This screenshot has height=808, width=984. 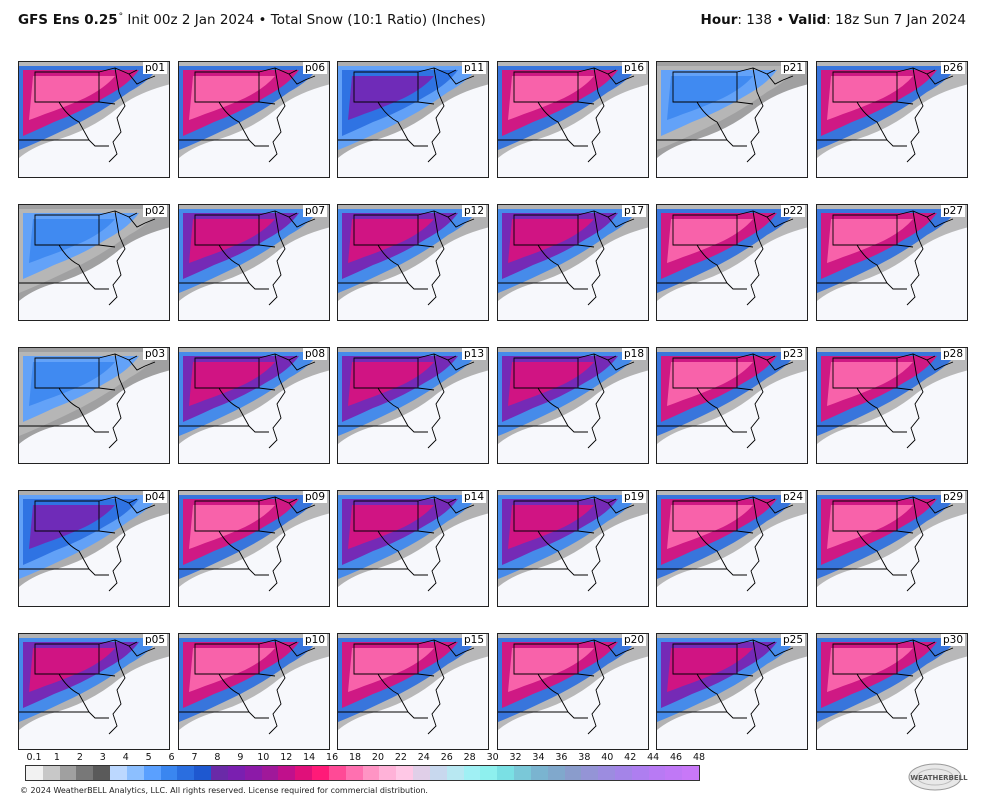 I want to click on weatherbell-logo: WEATHERBELL, so click(x=937, y=777).